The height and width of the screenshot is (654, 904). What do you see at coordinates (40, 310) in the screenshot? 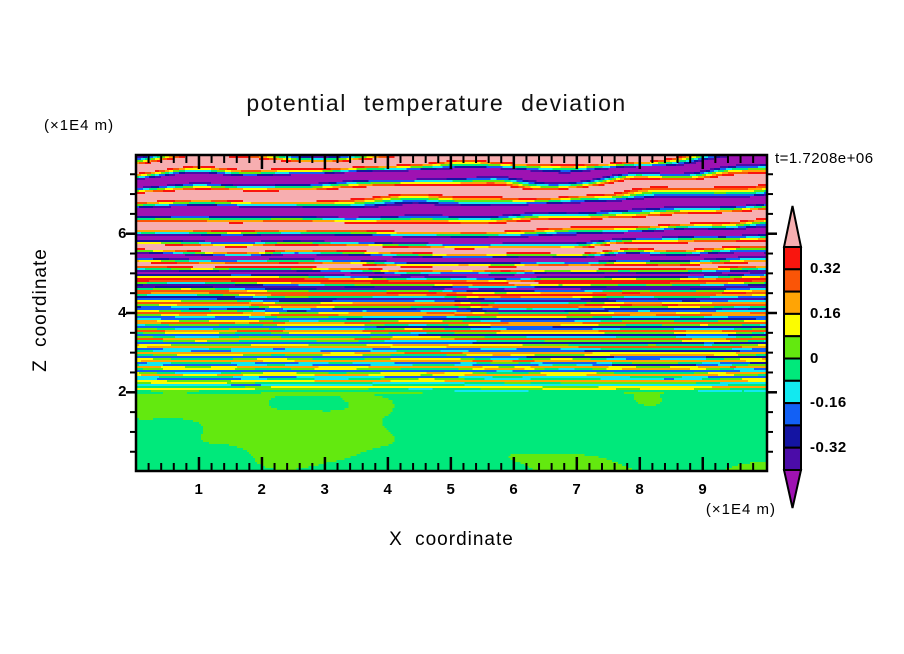
I see `y-axis-label: Z coordinate` at bounding box center [40, 310].